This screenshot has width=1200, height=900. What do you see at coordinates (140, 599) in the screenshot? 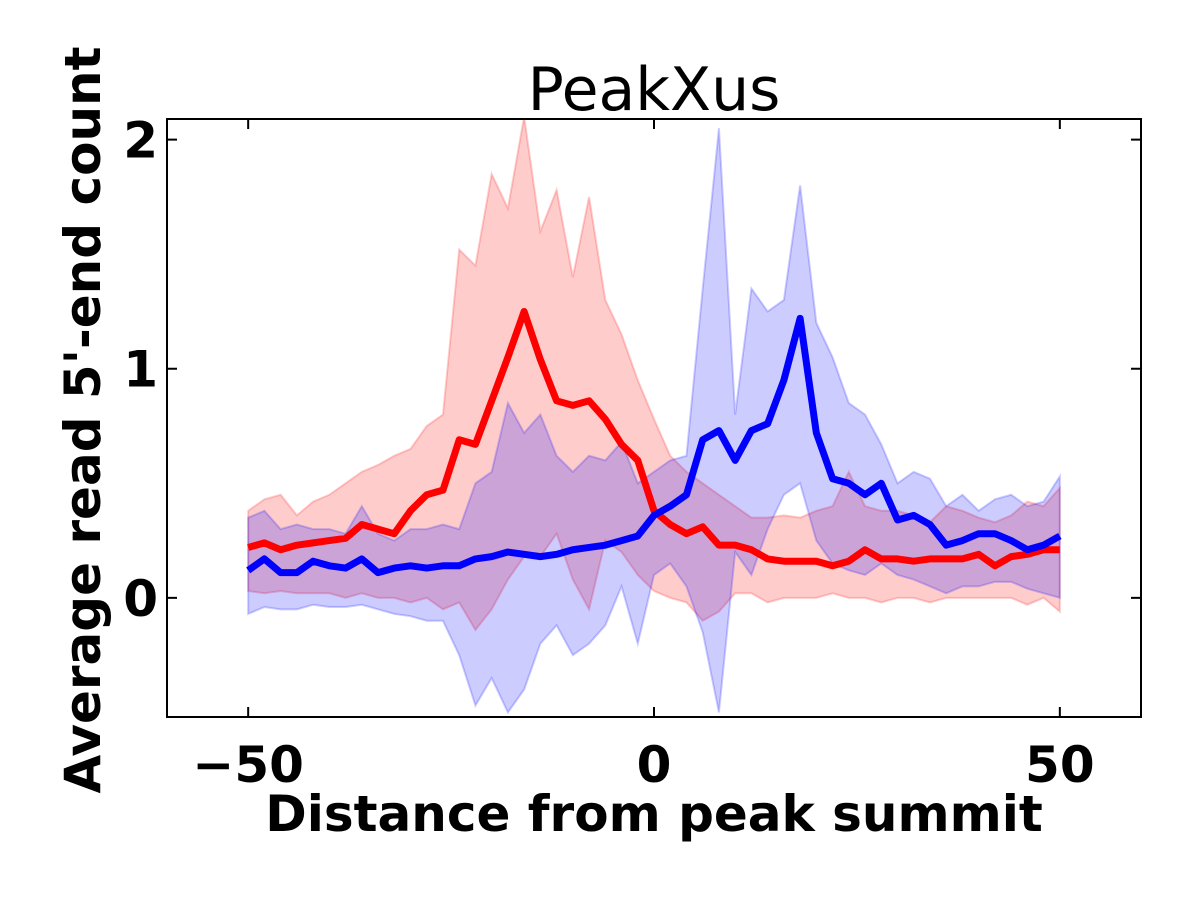
I see `y-tick-label: 0` at bounding box center [140, 599].